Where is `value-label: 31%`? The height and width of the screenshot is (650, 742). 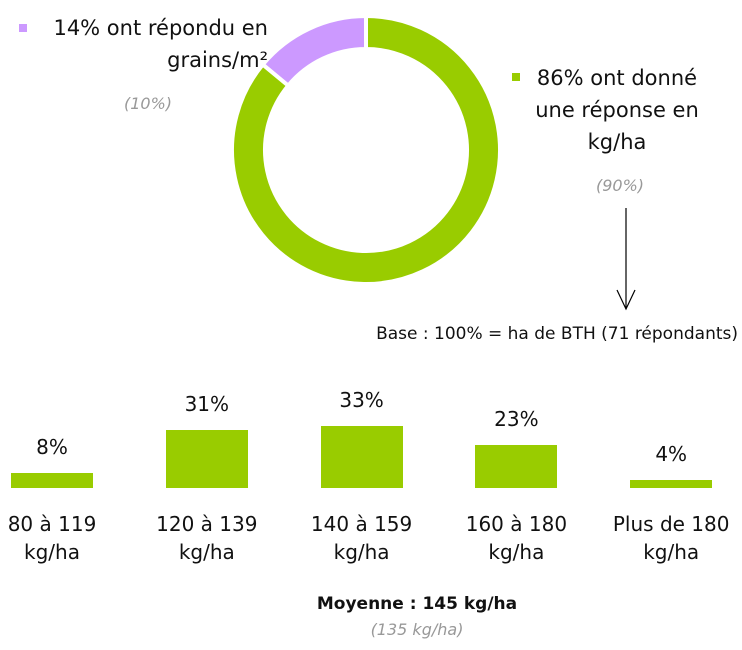
value-label: 31% is located at coordinates (207, 403).